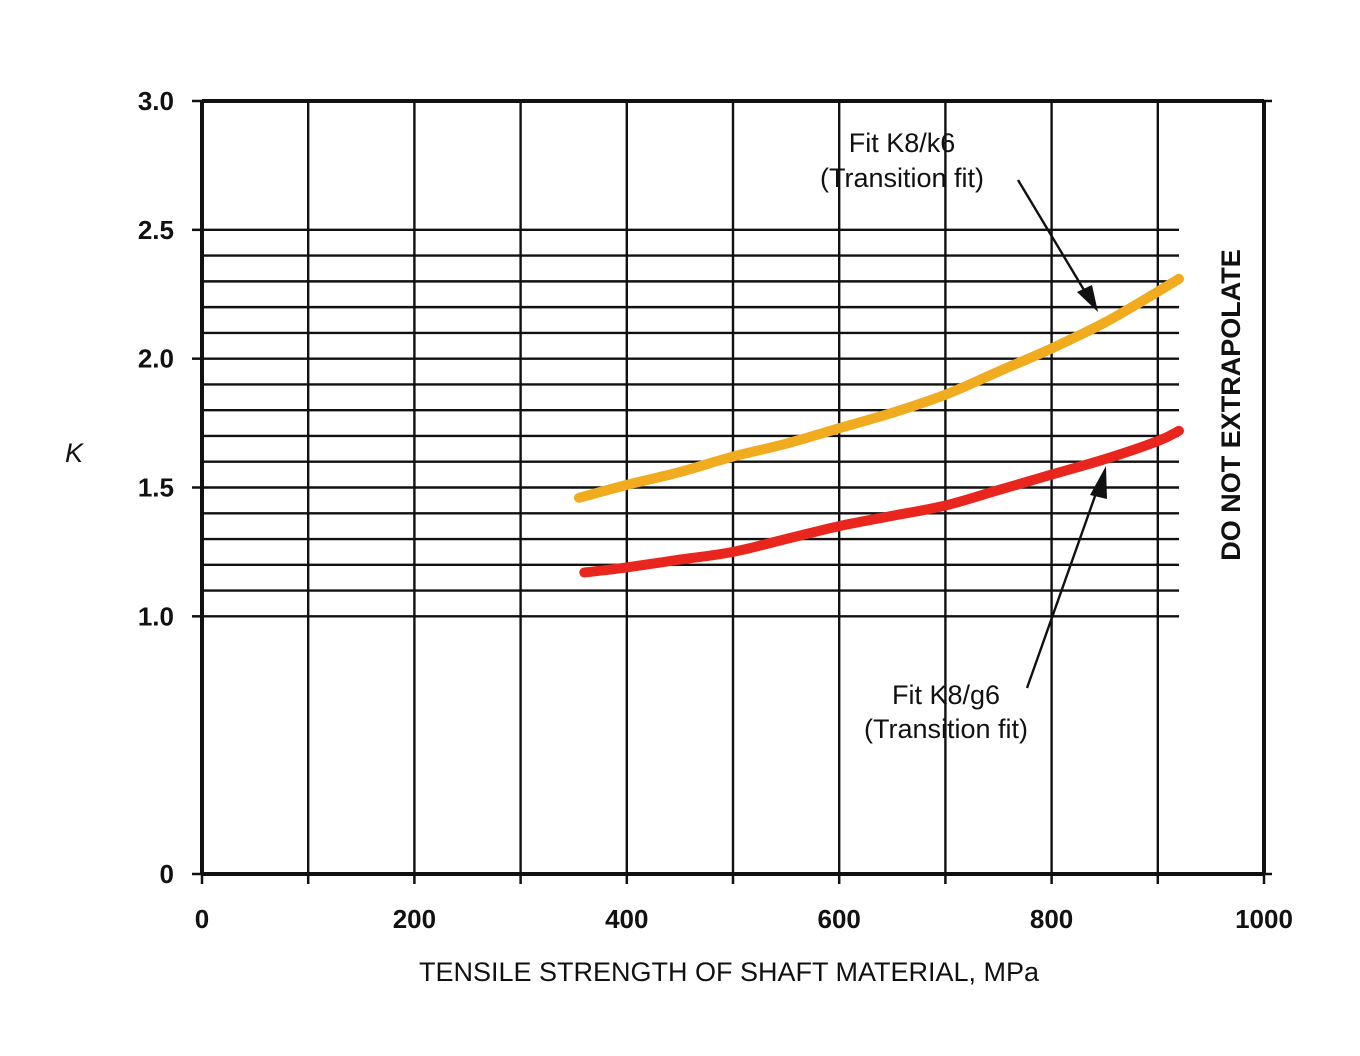 This screenshot has width=1360, height=1056. I want to click on x-axis-title: TENSILE STRENGTH OF SHAFT MATERIAL, MPa, so click(729, 972).